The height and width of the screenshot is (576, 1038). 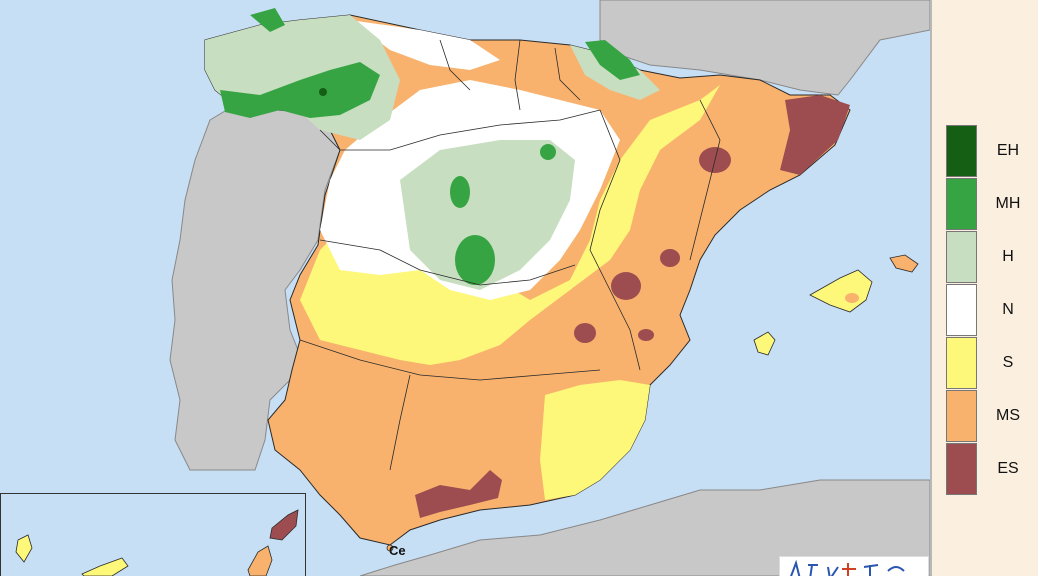 I want to click on legend-panel: EH MH H N S MS ES, so click(x=984, y=288).